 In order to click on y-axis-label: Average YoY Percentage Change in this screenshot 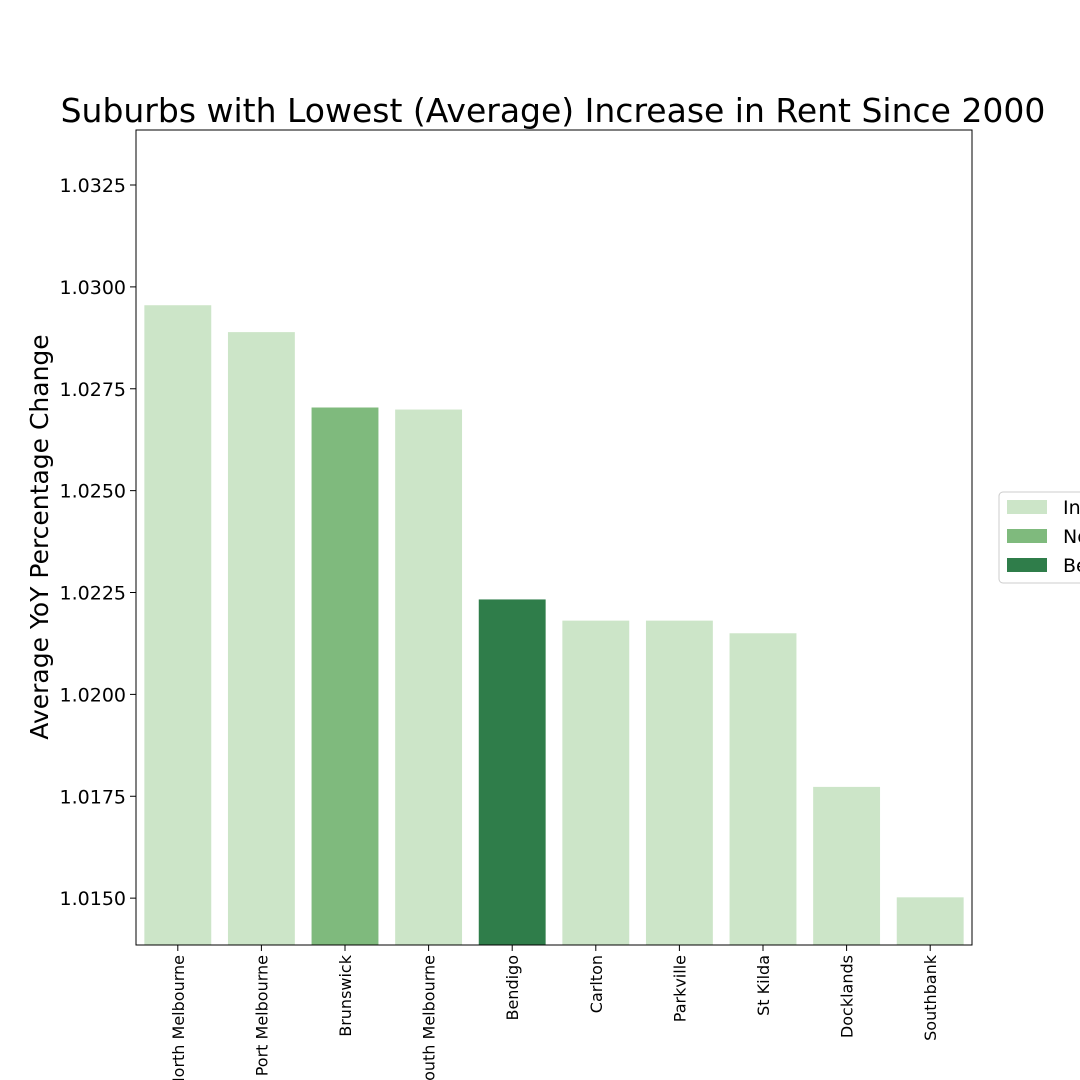, I will do `click(39, 536)`.